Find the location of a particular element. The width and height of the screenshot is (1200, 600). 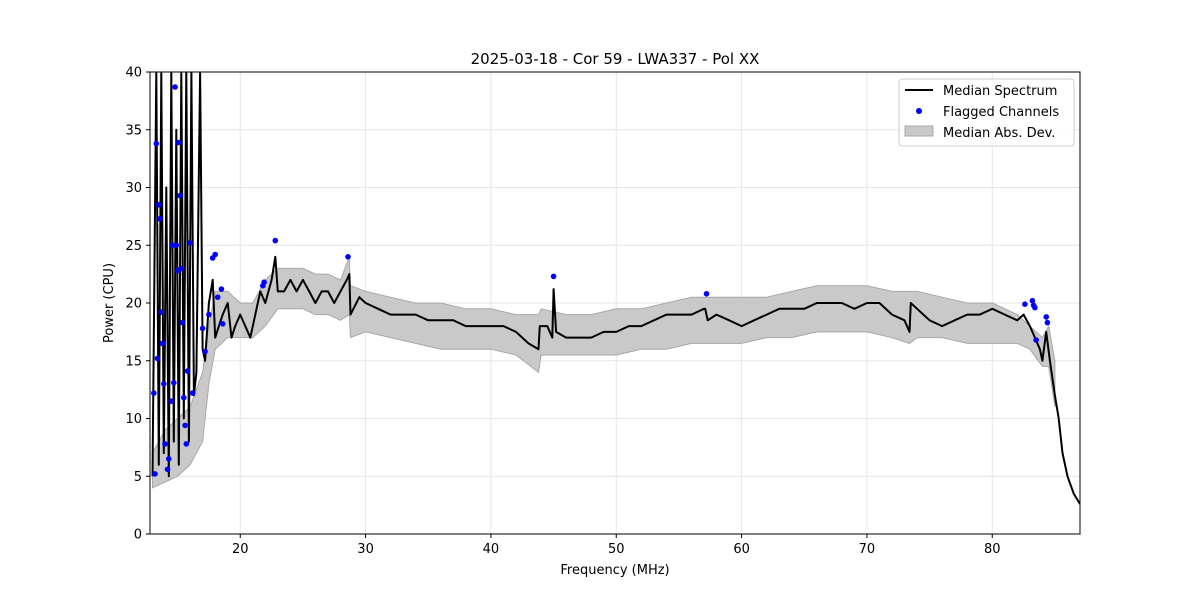

y-tick-label: 10 is located at coordinates (133, 419).